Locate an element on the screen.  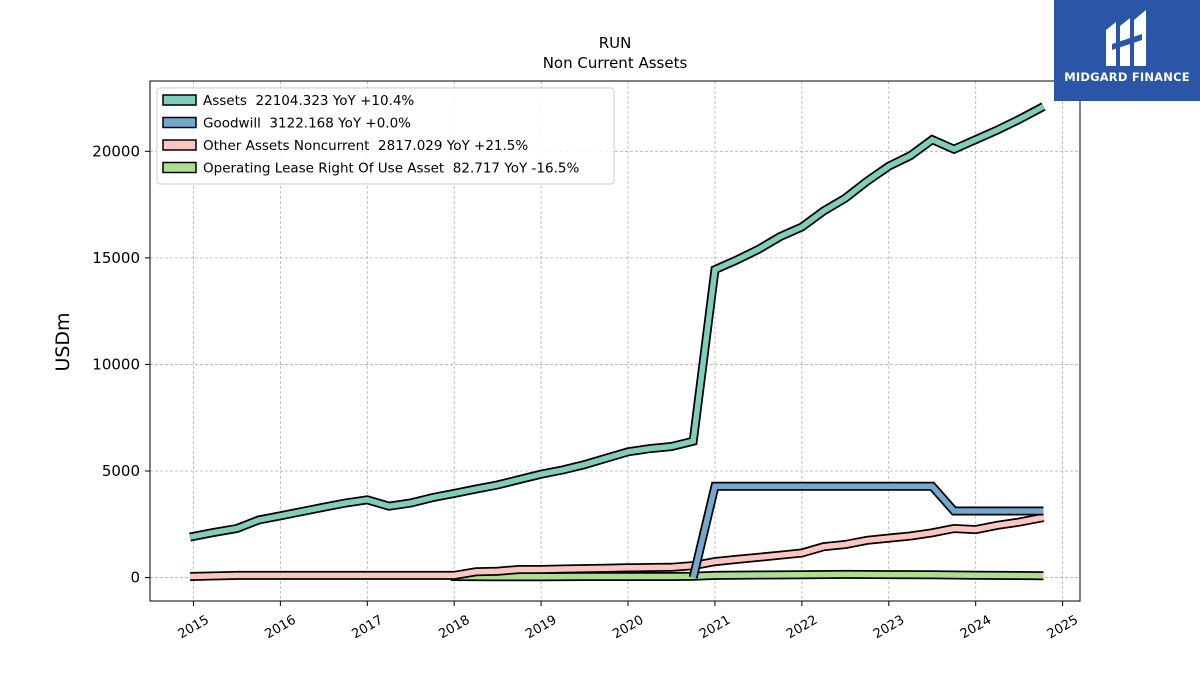
series-line-operating-lease-right-of-use-asset is located at coordinates (747, 575).